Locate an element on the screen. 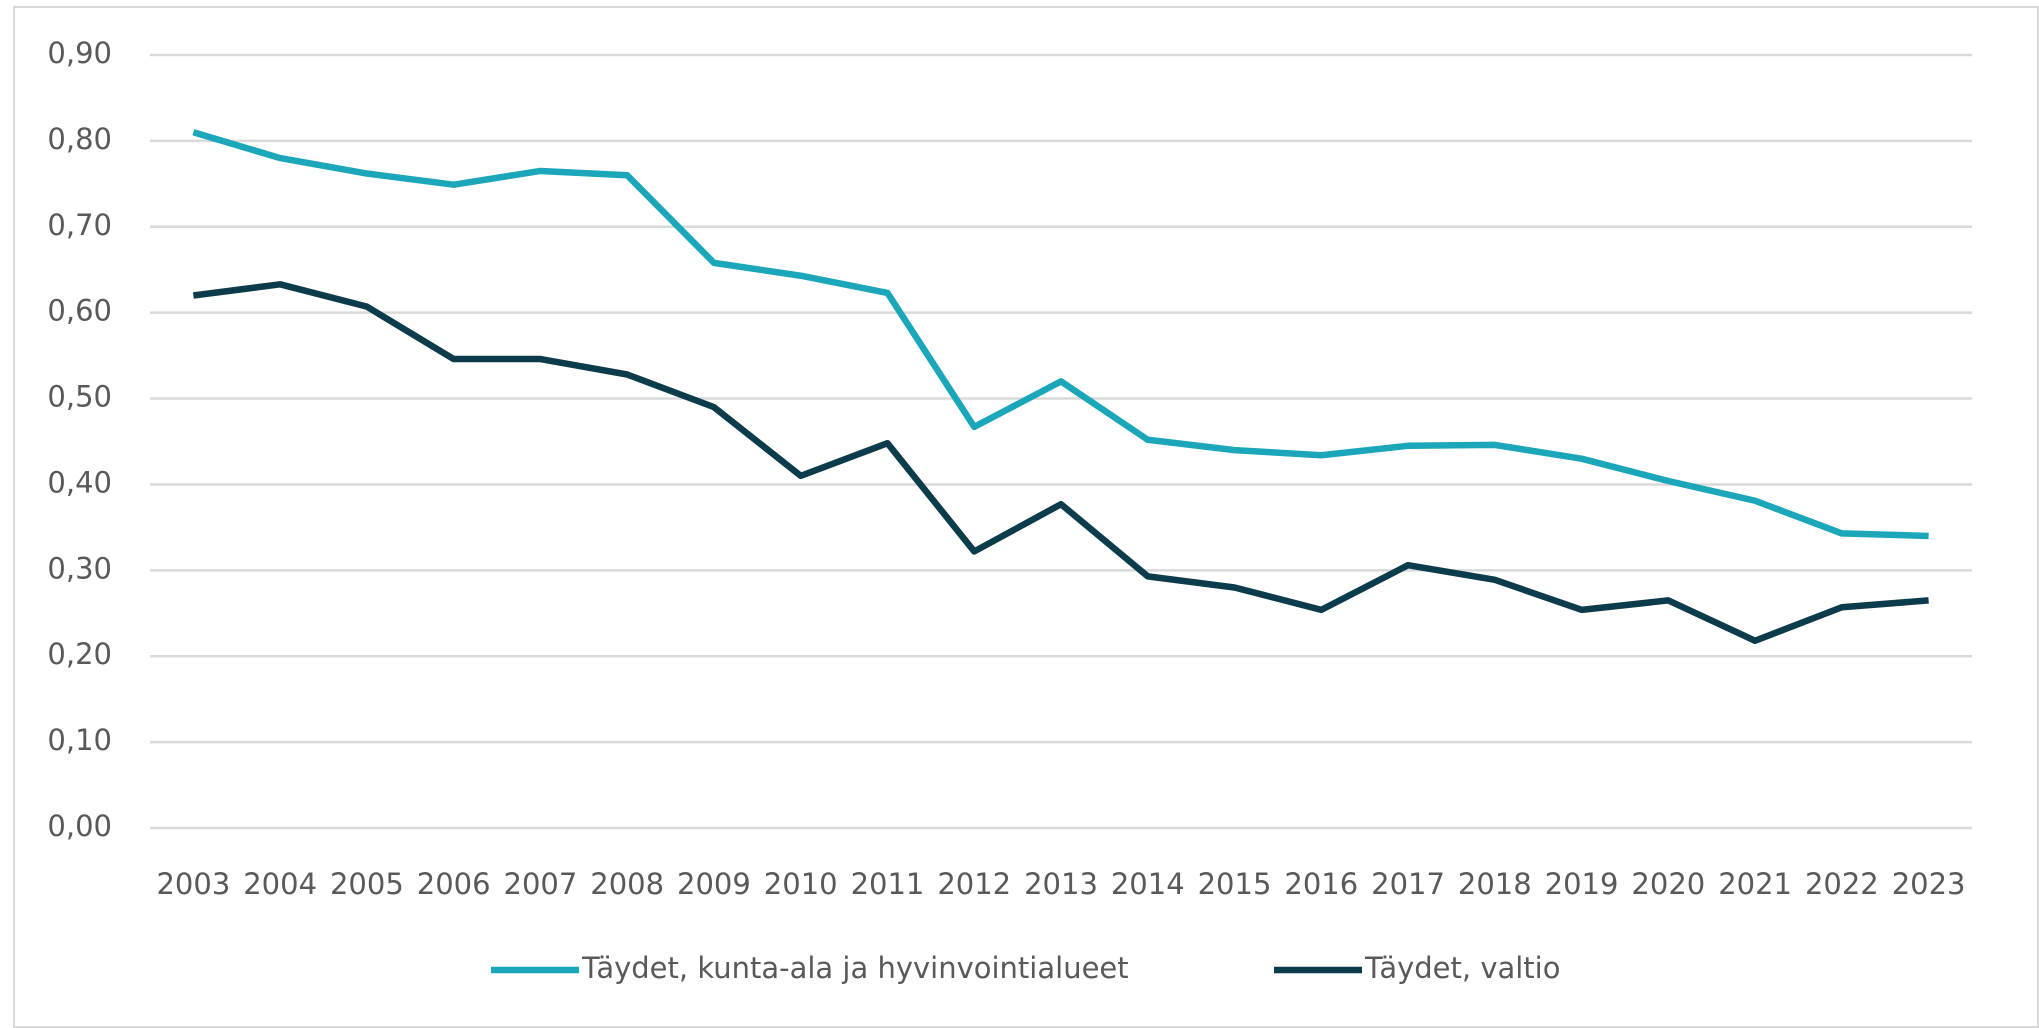 Image resolution: width=2039 pixels, height=1028 pixels. y-tick-label: 0,10 is located at coordinates (79, 740).